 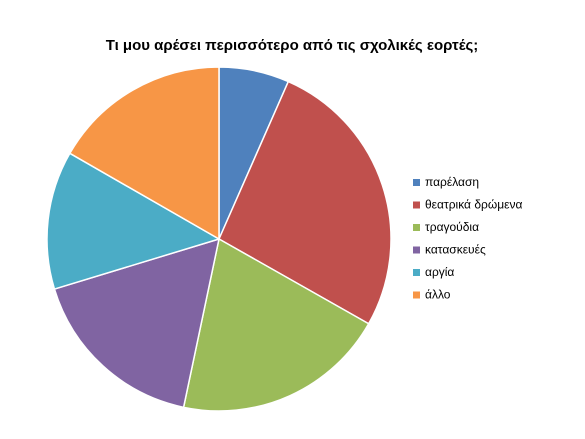 I want to click on legend-label: τραγούδια, so click(x=452, y=227).